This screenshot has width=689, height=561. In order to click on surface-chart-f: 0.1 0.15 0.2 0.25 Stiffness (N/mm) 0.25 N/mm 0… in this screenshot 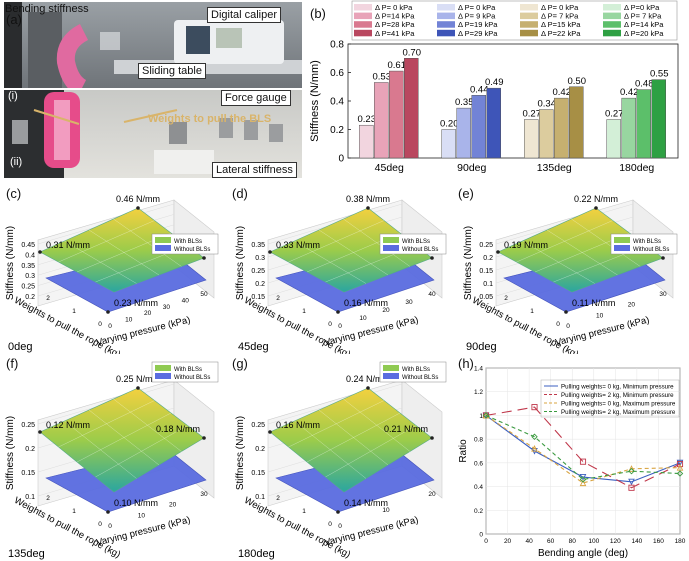, I will do `click(112, 460)`.